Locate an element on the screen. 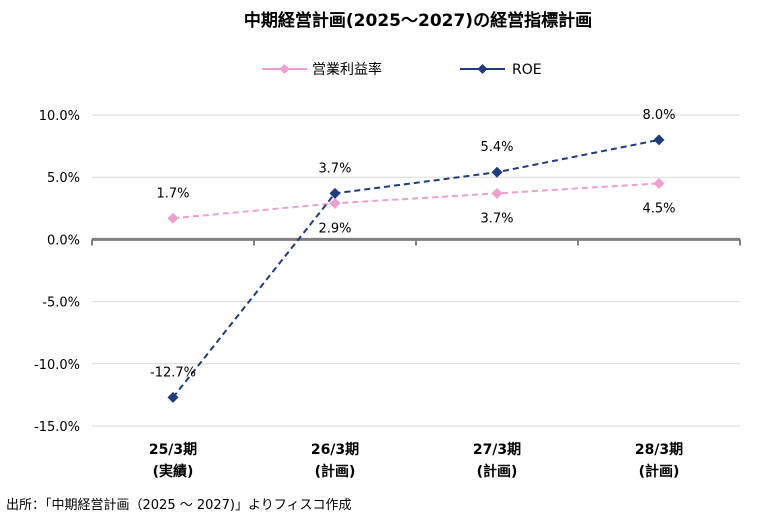  x-axis-categories: 25/3期 (実績) 26/3期 (計画) 27/3期 (計画) 28/3期 (計画) is located at coordinates (416, 461).